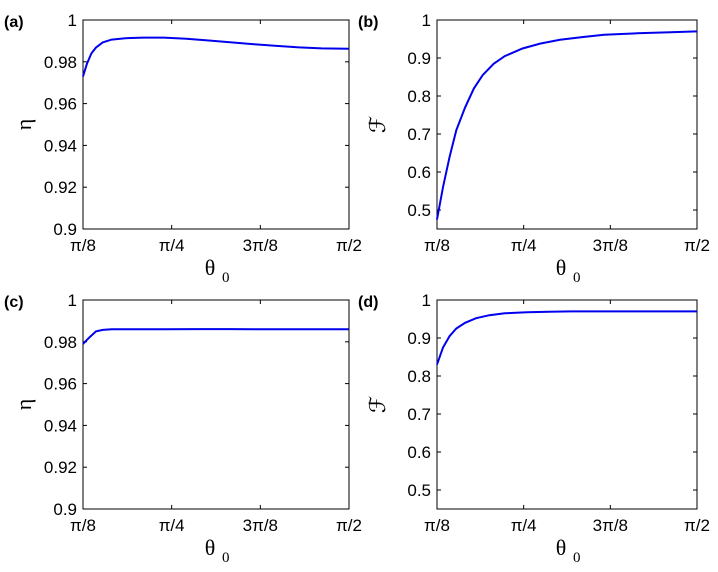 This screenshot has width=718, height=572. I want to click on panel-label: (a), so click(14, 22).